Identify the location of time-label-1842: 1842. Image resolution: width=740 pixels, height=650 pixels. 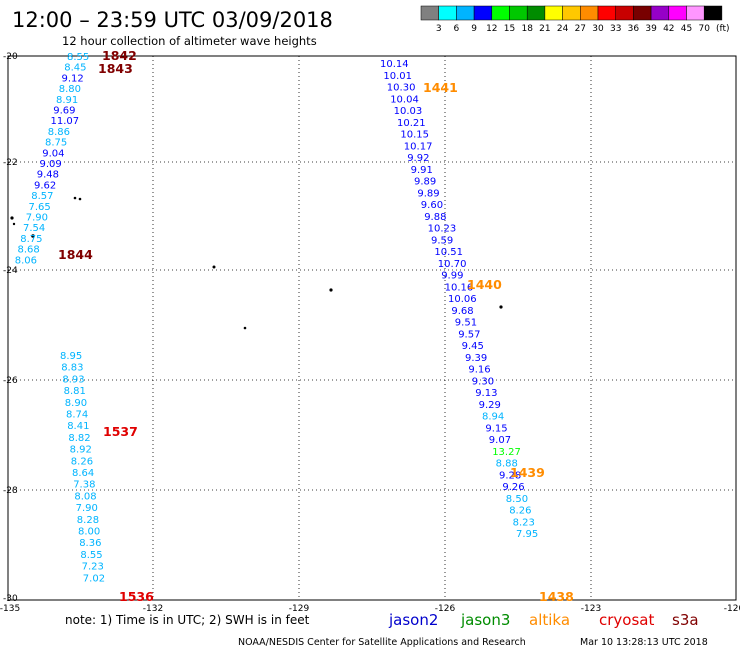
(119, 55).